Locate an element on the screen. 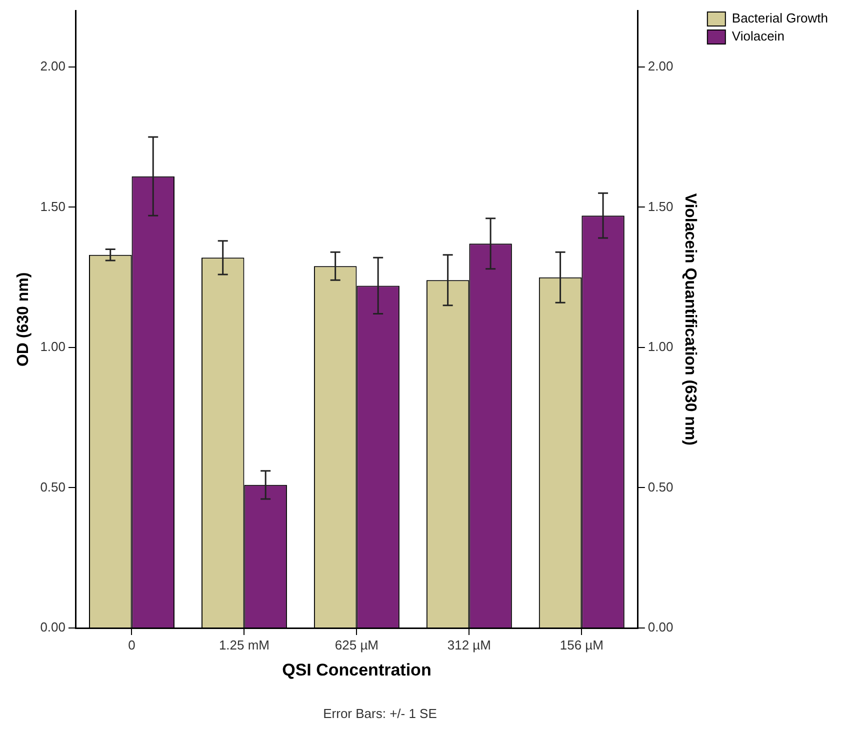 This screenshot has width=842, height=745. x-tick-label: 1.25 mM is located at coordinates (244, 644).